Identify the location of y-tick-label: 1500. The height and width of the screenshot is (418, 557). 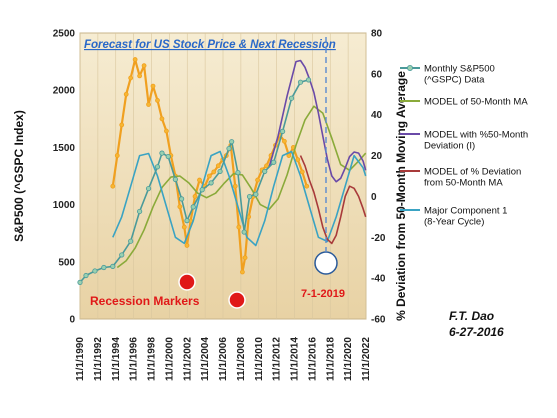
(64, 148).